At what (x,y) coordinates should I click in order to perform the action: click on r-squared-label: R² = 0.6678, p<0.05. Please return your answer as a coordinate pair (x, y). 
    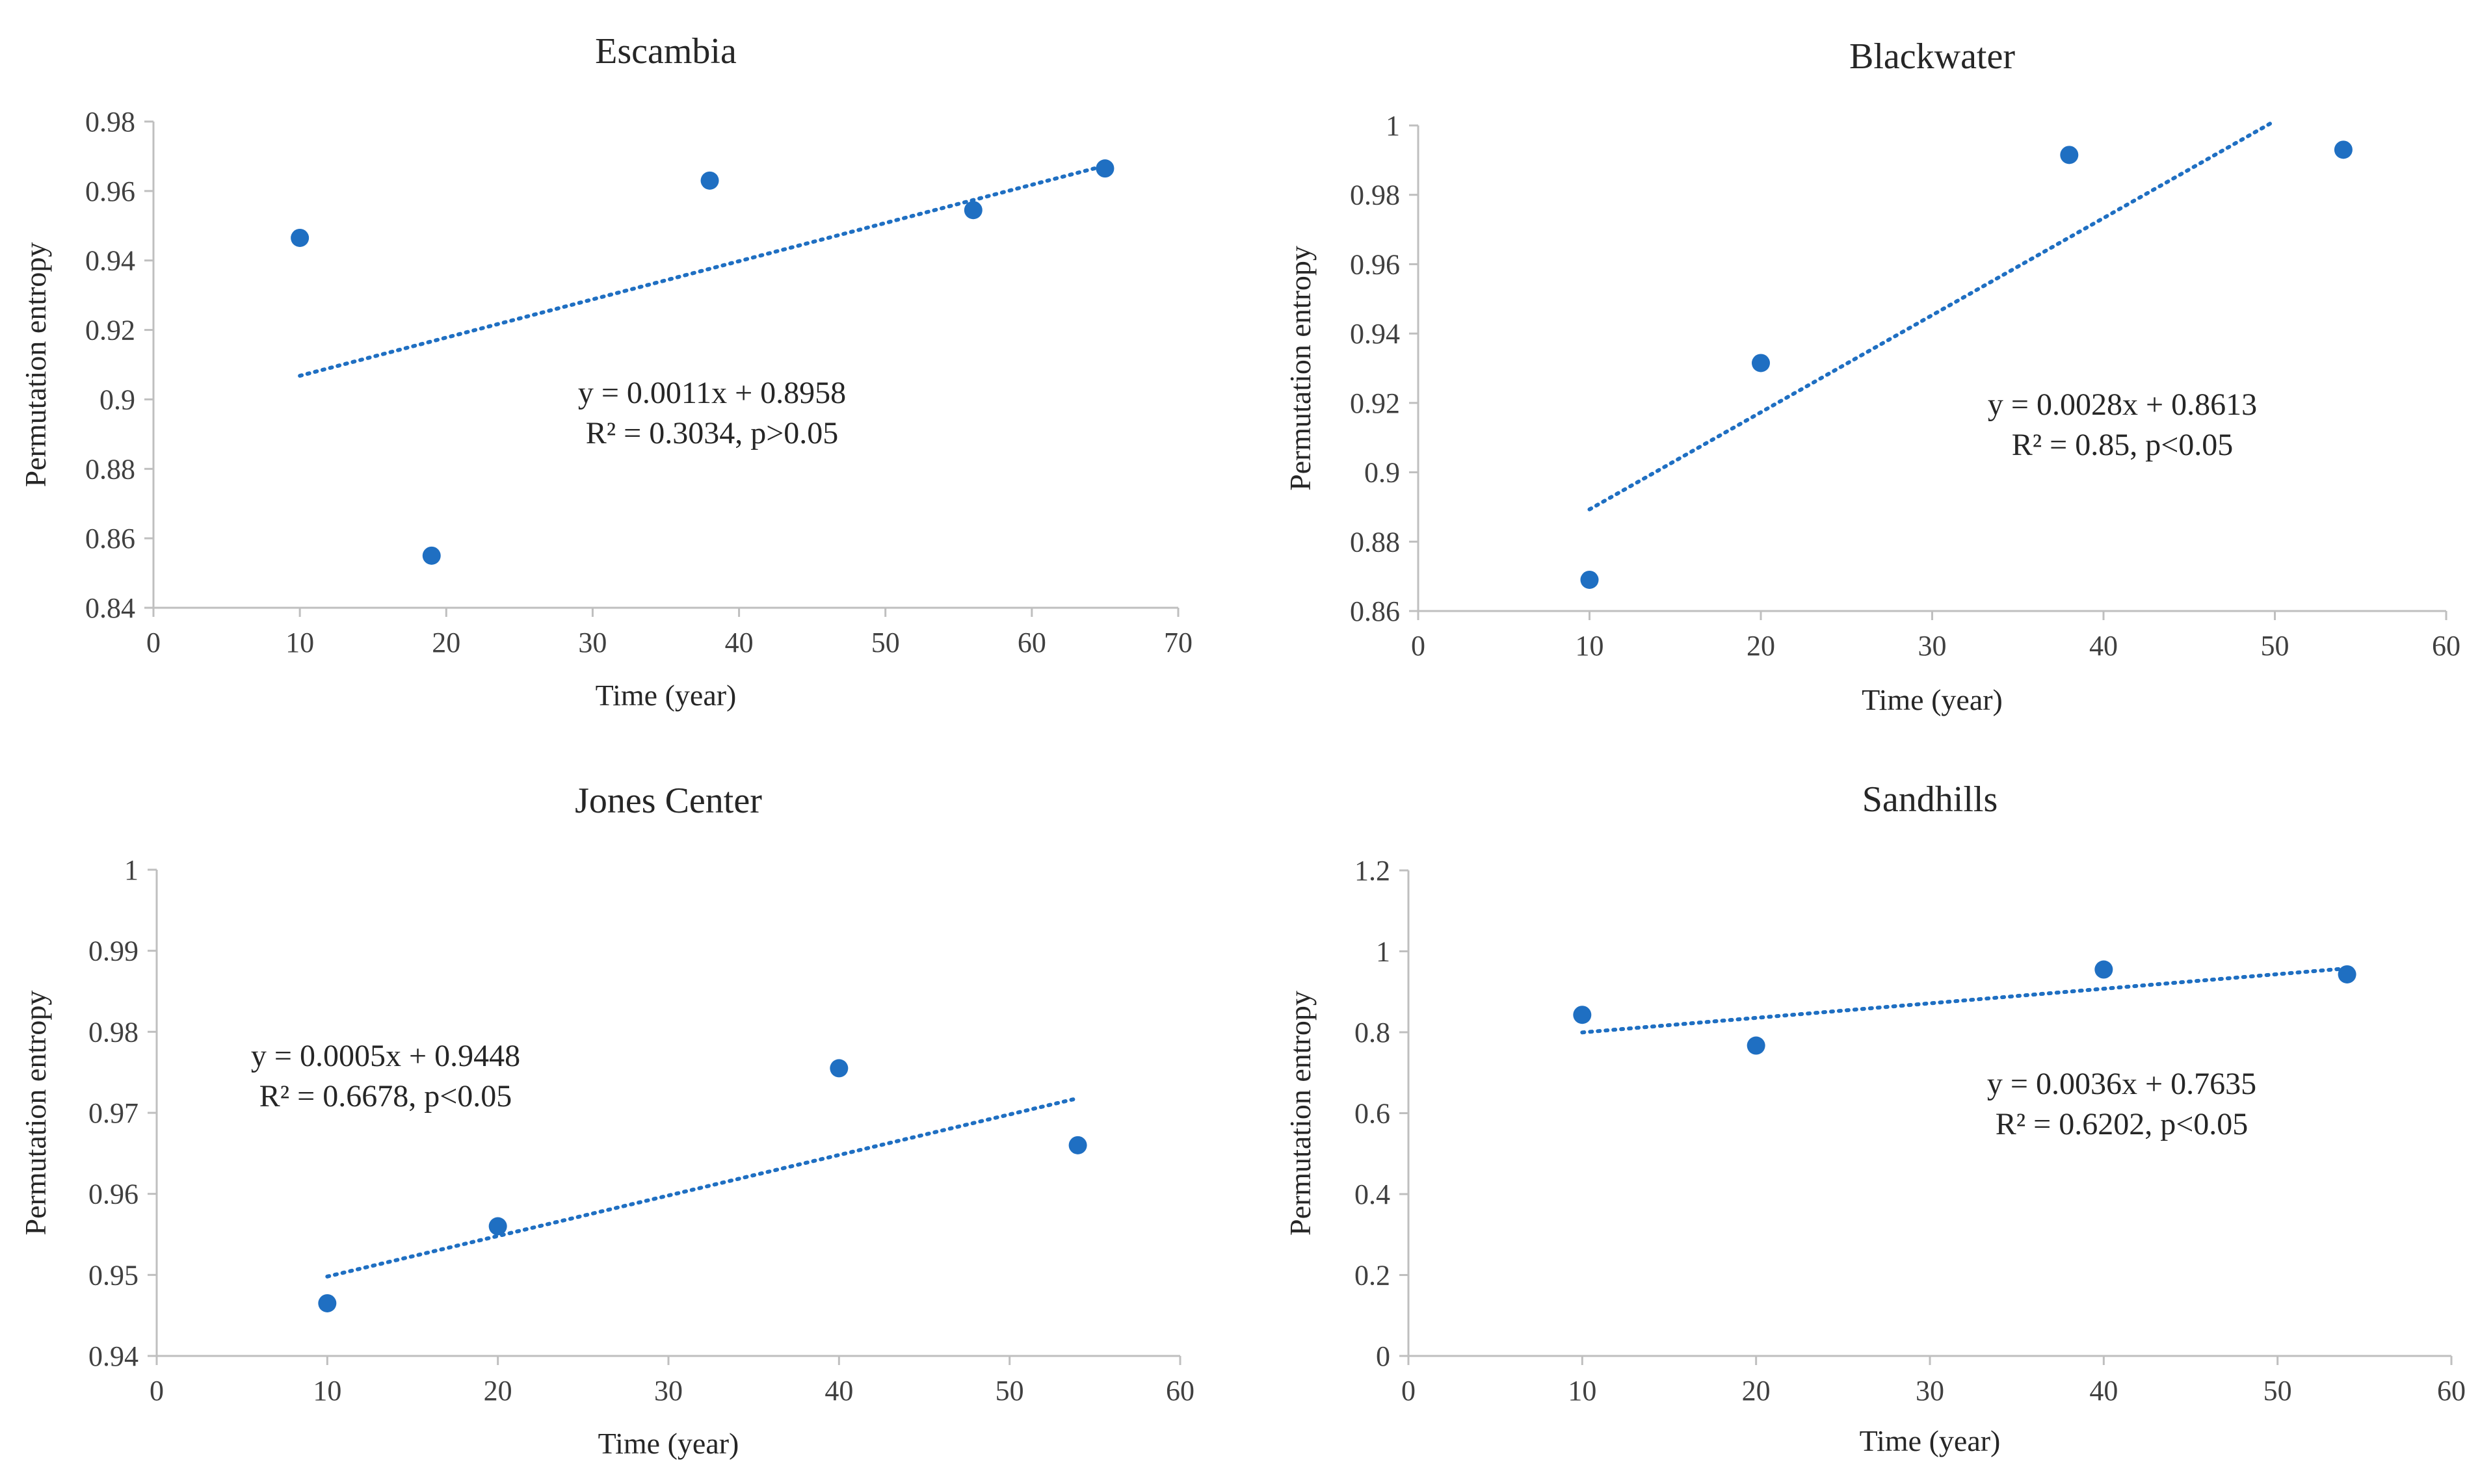
    Looking at the image, I should click on (385, 1096).